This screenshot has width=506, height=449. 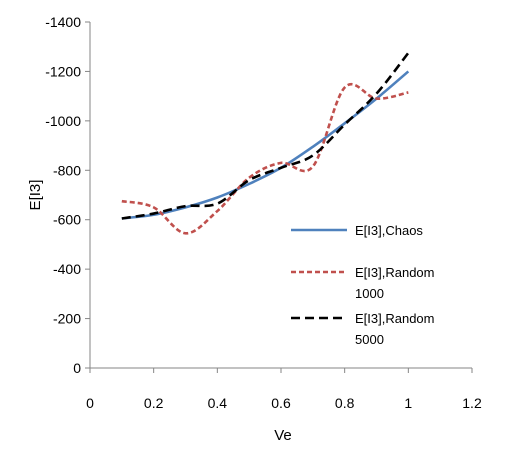 What do you see at coordinates (67, 170) in the screenshot?
I see `y-tick-label: -800` at bounding box center [67, 170].